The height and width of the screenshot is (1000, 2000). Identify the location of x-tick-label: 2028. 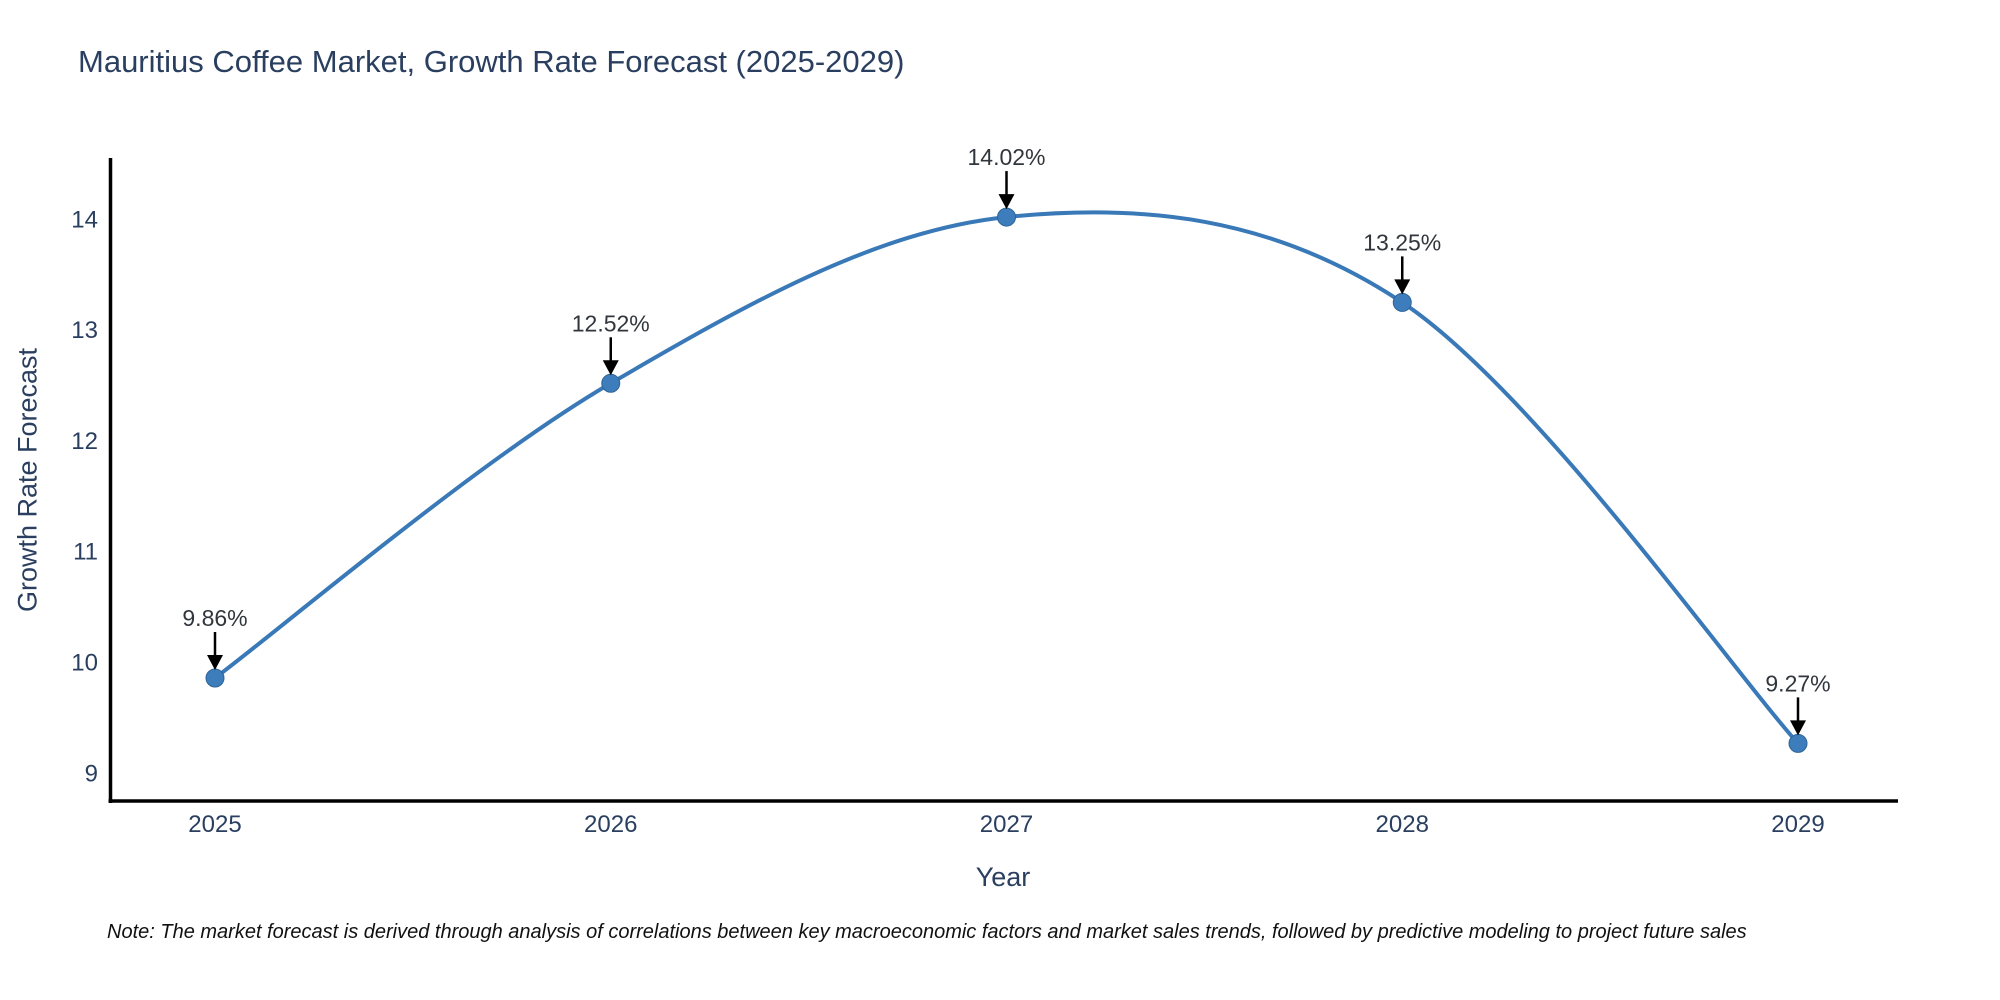
(1402, 824).